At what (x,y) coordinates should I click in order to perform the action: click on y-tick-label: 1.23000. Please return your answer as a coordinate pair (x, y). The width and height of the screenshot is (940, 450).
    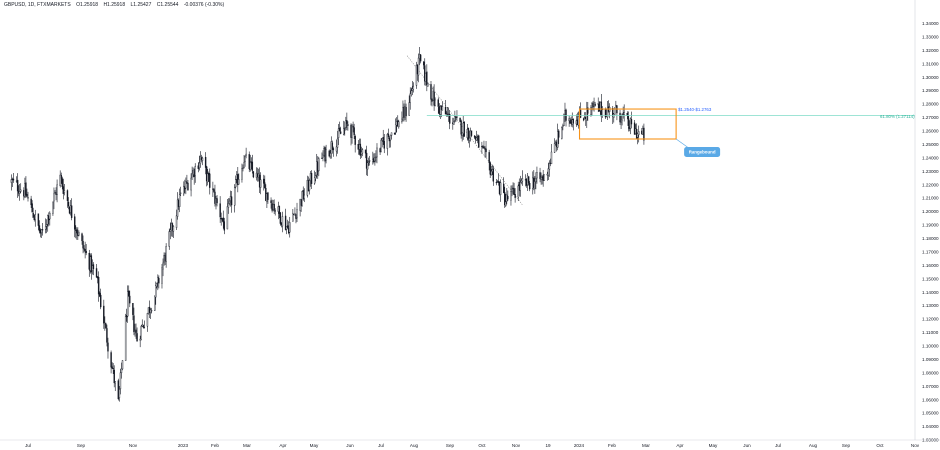
    Looking at the image, I should click on (930, 171).